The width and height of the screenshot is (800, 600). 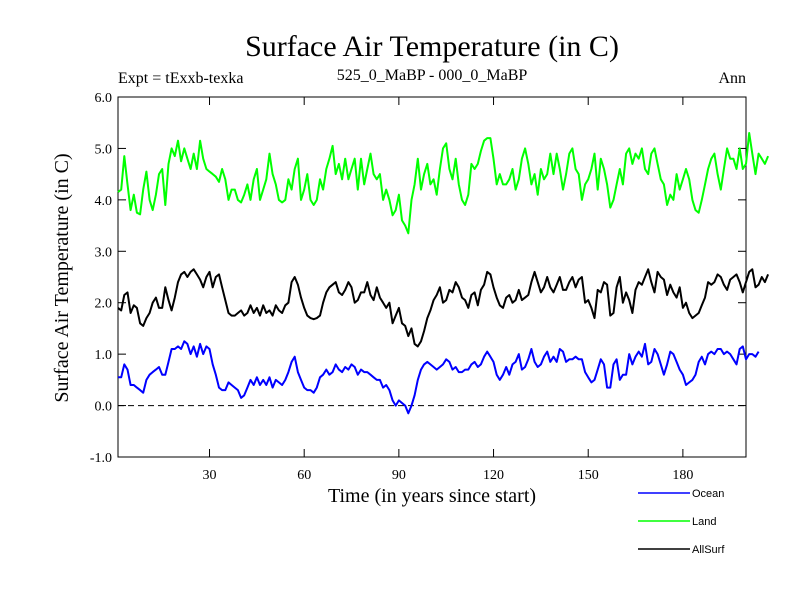 What do you see at coordinates (704, 522) in the screenshot?
I see `legend-label-land: Land` at bounding box center [704, 522].